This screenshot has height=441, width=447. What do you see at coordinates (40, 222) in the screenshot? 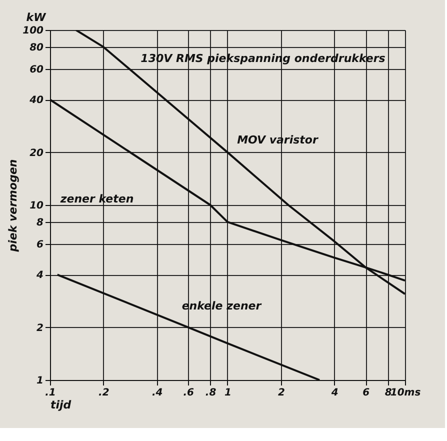
I see `y-tick-label: 8` at bounding box center [40, 222].